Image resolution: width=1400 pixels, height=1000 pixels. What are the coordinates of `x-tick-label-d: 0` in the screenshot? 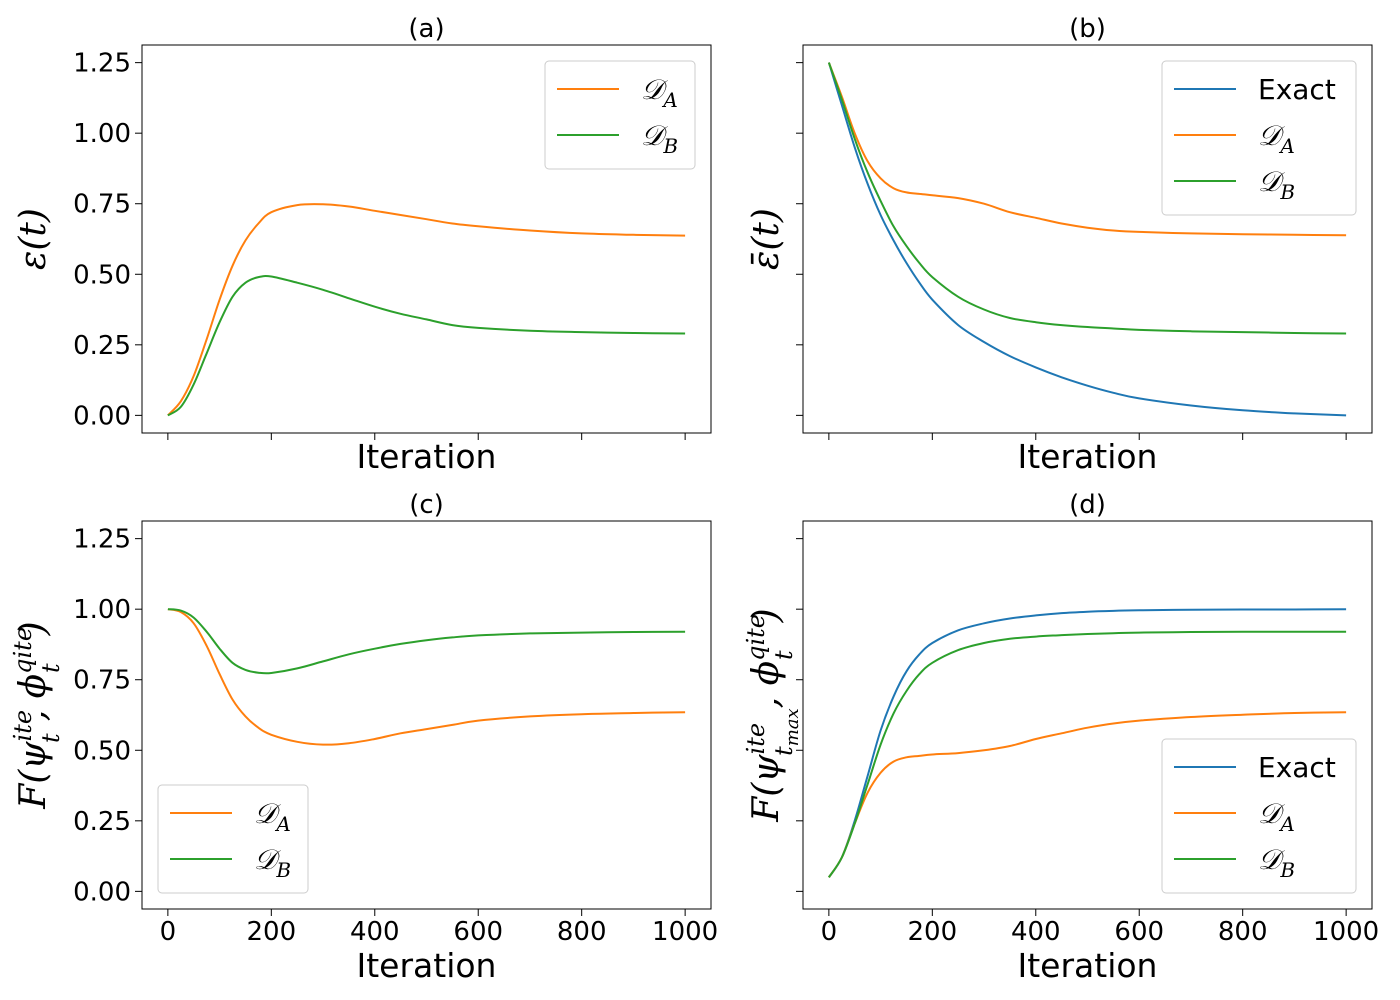 It's located at (829, 932).